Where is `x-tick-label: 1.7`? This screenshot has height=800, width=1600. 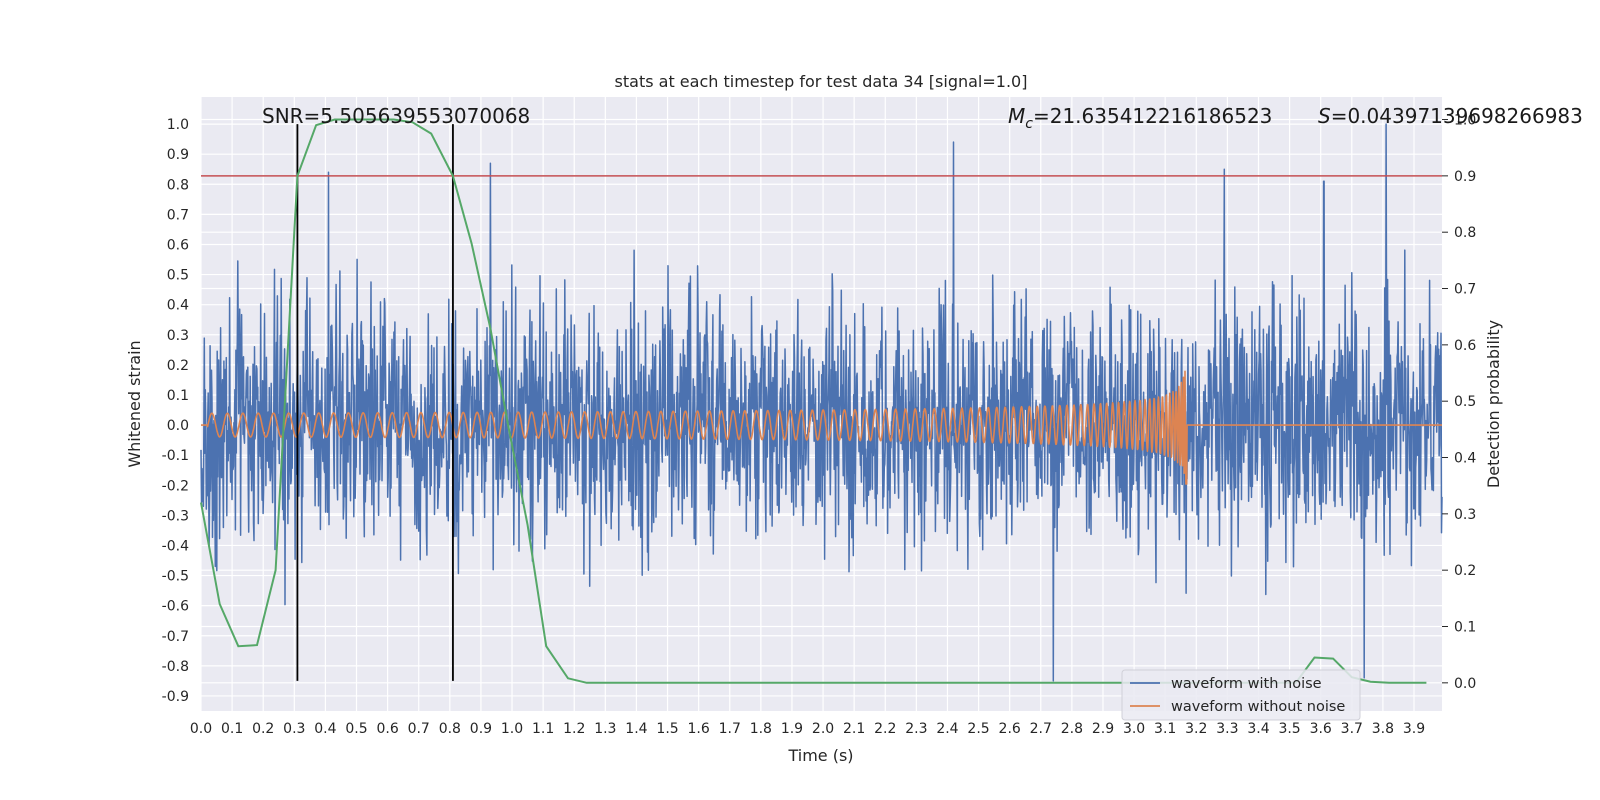 x-tick-label: 1.7 is located at coordinates (730, 729).